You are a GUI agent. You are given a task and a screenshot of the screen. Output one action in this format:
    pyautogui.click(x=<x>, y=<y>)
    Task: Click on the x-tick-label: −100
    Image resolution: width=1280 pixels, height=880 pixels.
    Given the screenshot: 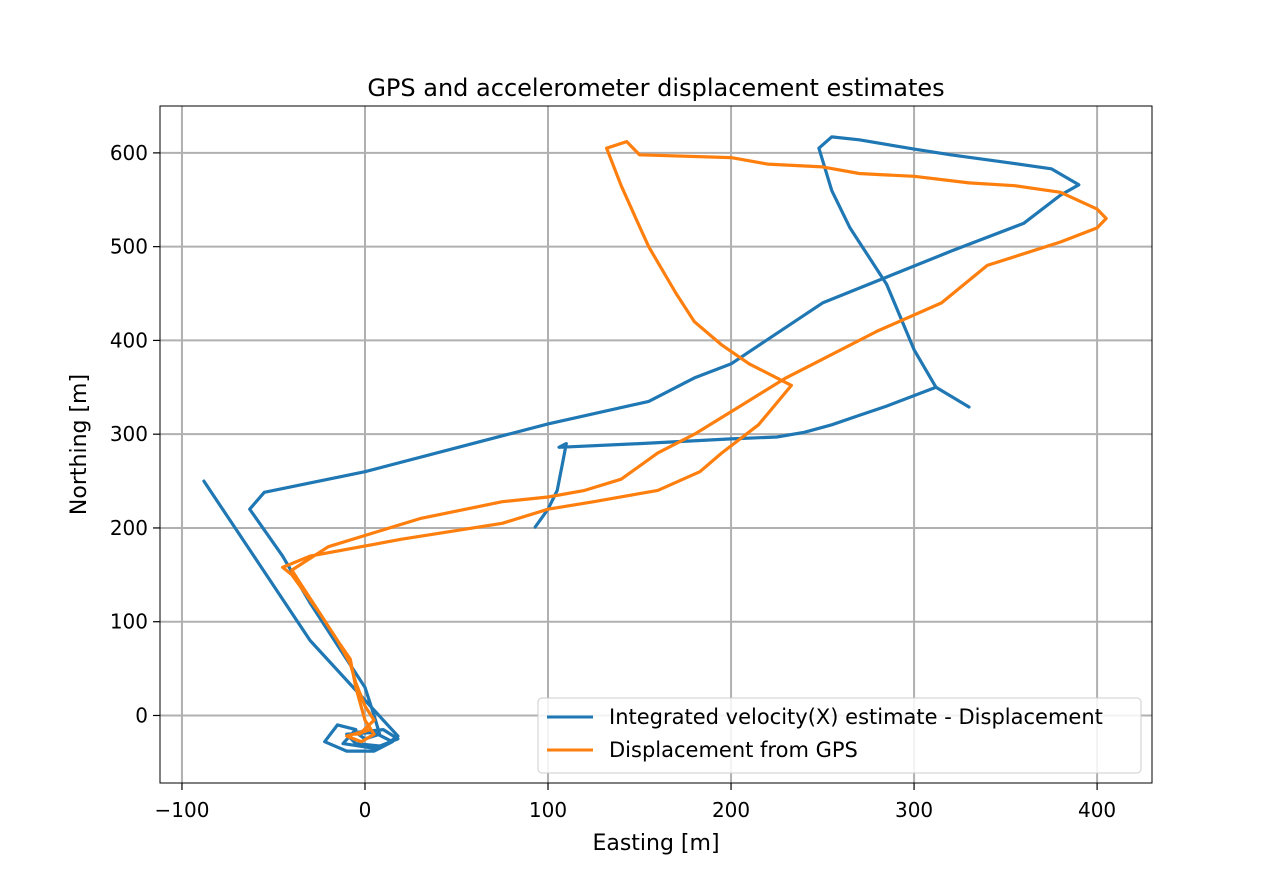 What is the action you would take?
    pyautogui.click(x=181, y=810)
    